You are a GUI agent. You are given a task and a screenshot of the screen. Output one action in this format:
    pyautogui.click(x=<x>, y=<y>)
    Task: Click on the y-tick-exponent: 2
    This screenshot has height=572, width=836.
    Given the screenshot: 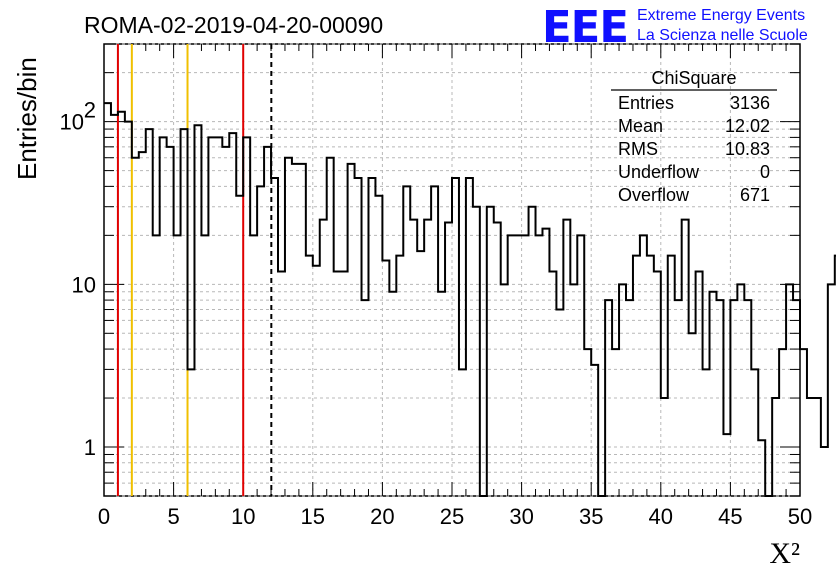 What is the action you would take?
    pyautogui.click(x=90, y=110)
    